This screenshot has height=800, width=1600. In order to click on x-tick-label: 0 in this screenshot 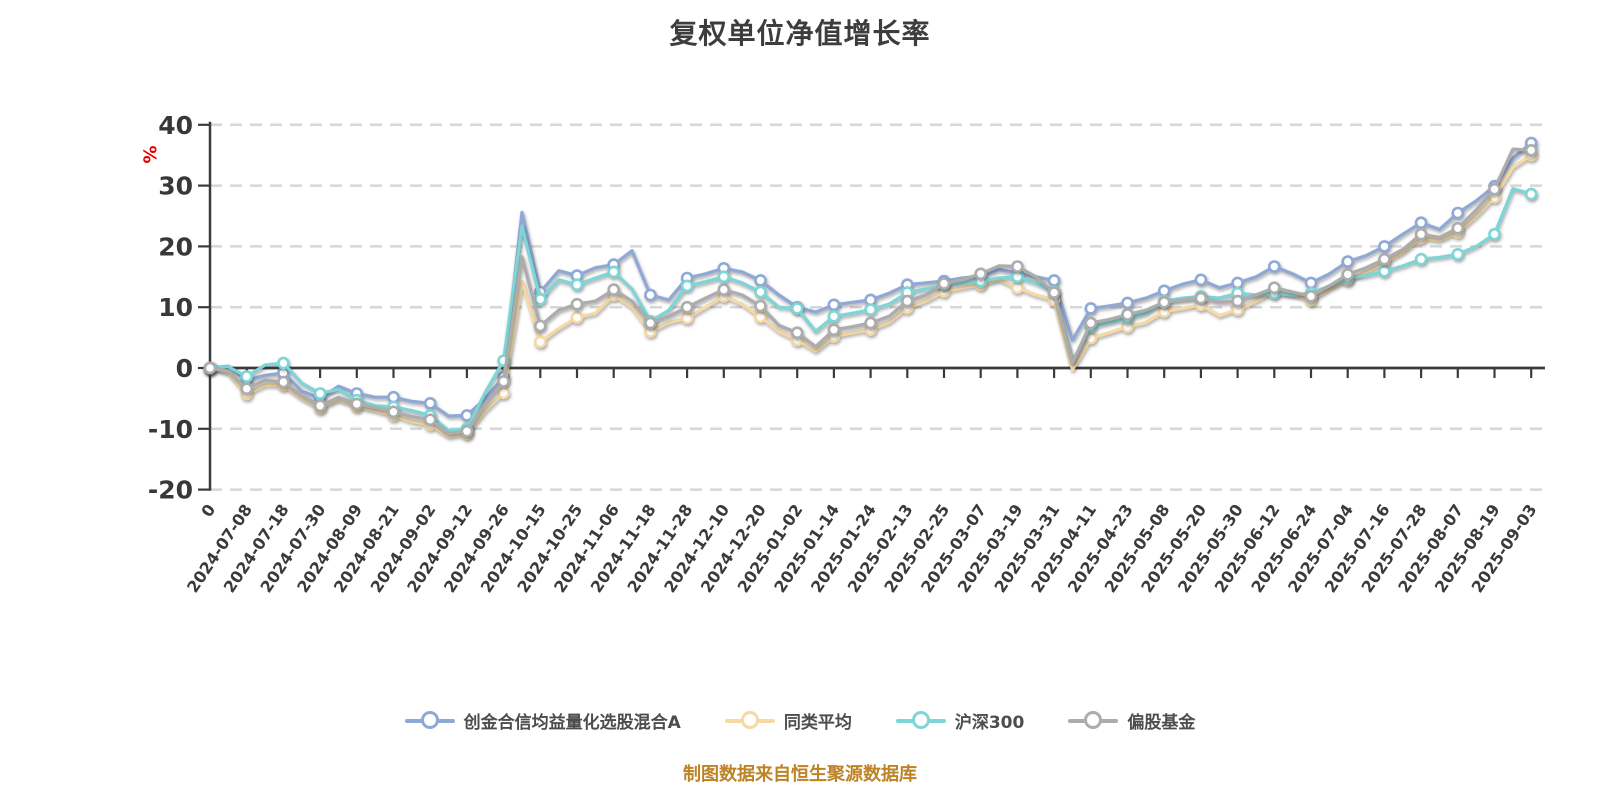, I will do `click(208, 511)`.